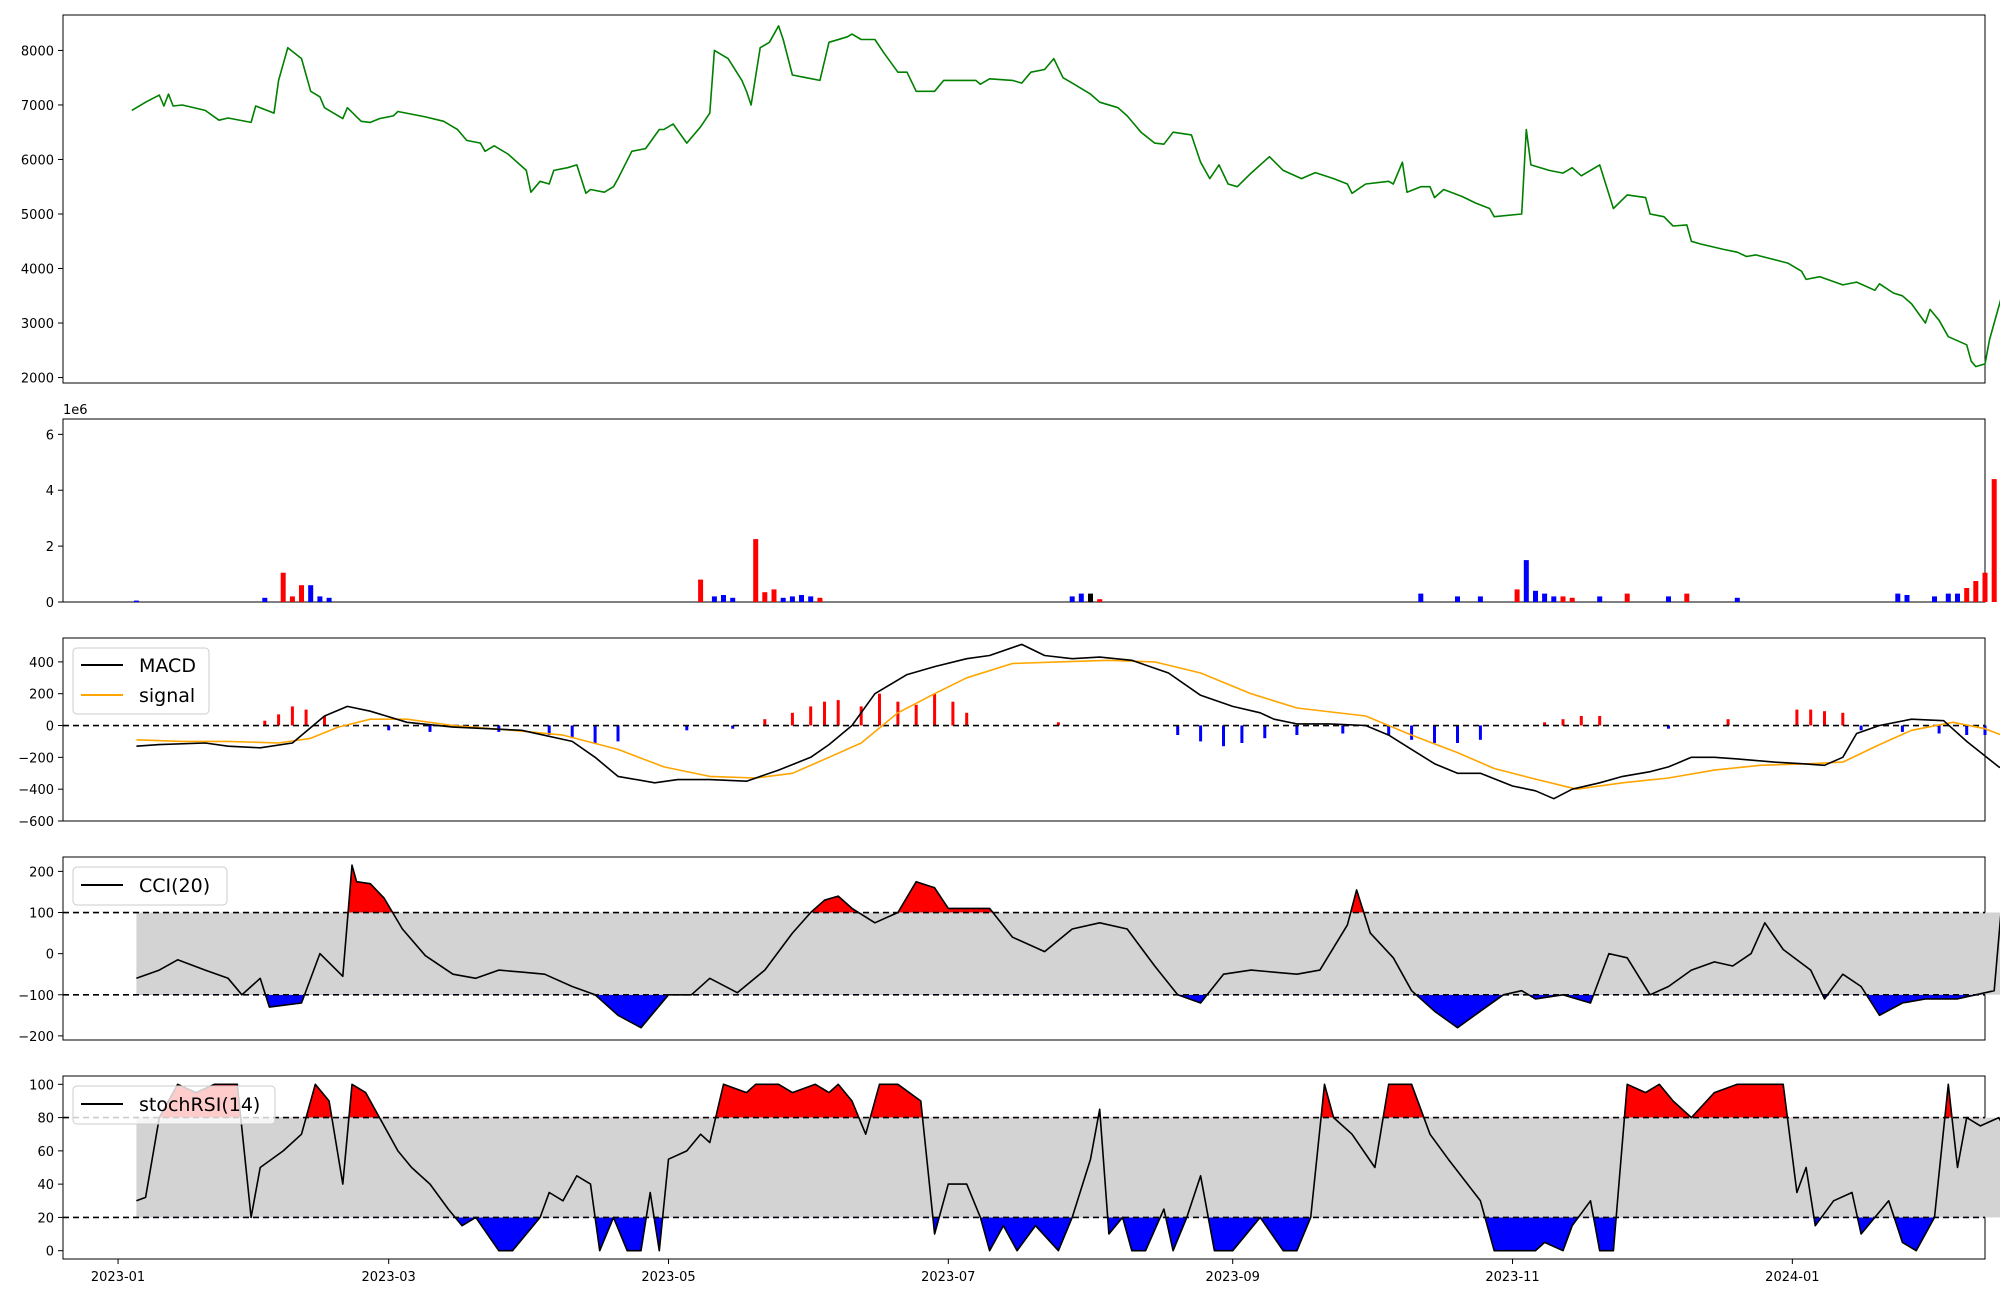 The height and width of the screenshot is (1300, 2000). I want to click on cci-legend: CCI(20), so click(150, 886).